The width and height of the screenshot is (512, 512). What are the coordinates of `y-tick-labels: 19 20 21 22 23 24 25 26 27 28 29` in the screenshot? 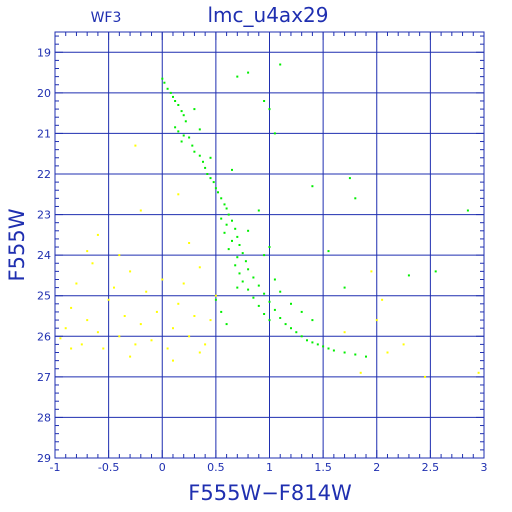 It's located at (44, 255).